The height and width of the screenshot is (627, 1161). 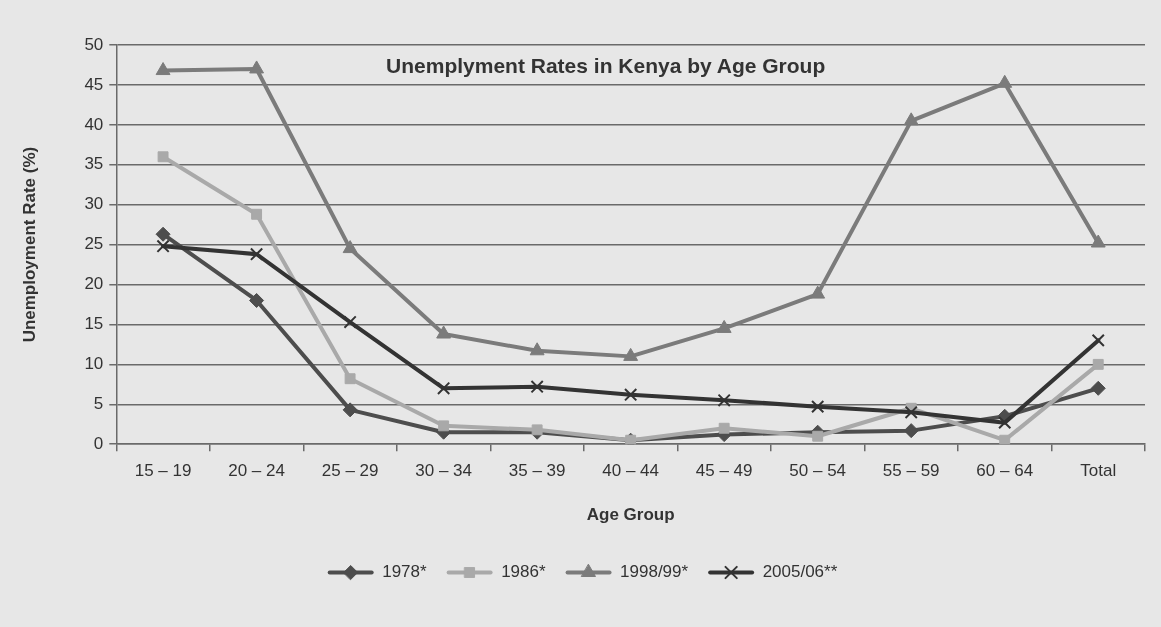 I want to click on y-tick-label: 10, so click(x=94, y=364).